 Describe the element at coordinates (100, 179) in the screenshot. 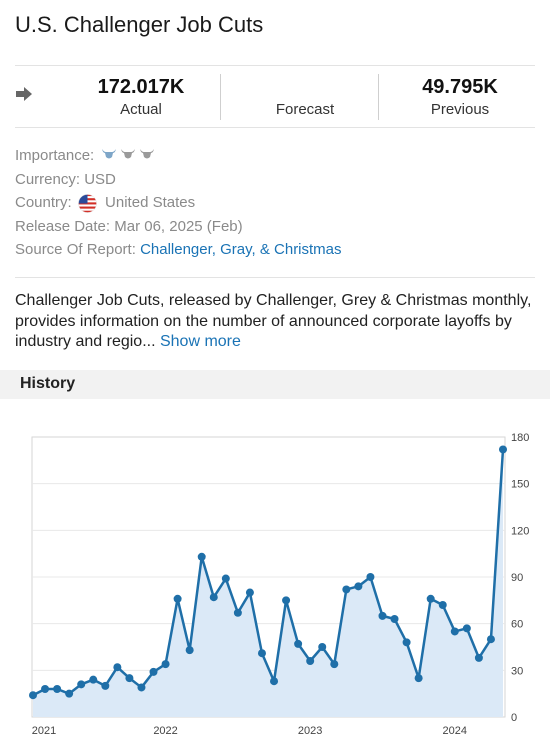

I see `currency-value: USD` at that location.